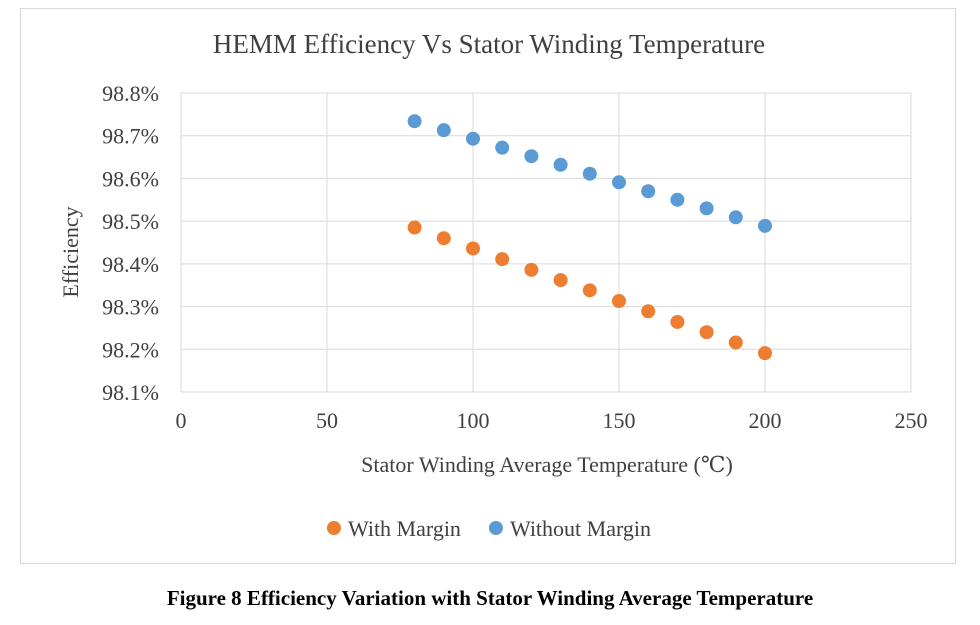 This screenshot has width=980, height=625. I want to click on x-tick-label: 0, so click(181, 420).